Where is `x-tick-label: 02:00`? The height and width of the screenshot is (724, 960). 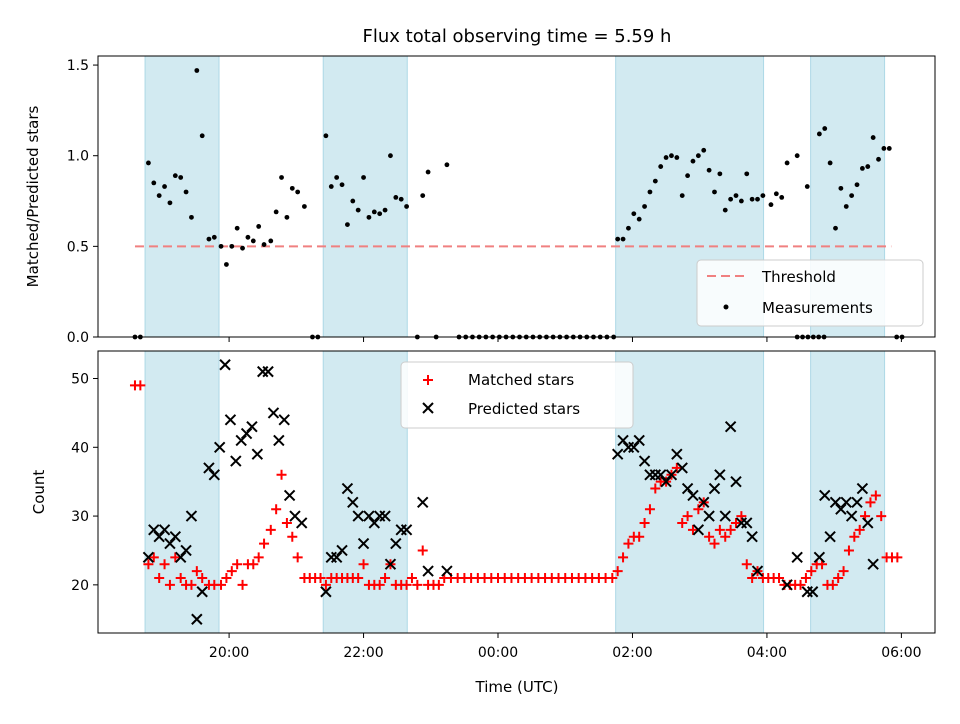 x-tick-label: 02:00 is located at coordinates (632, 653).